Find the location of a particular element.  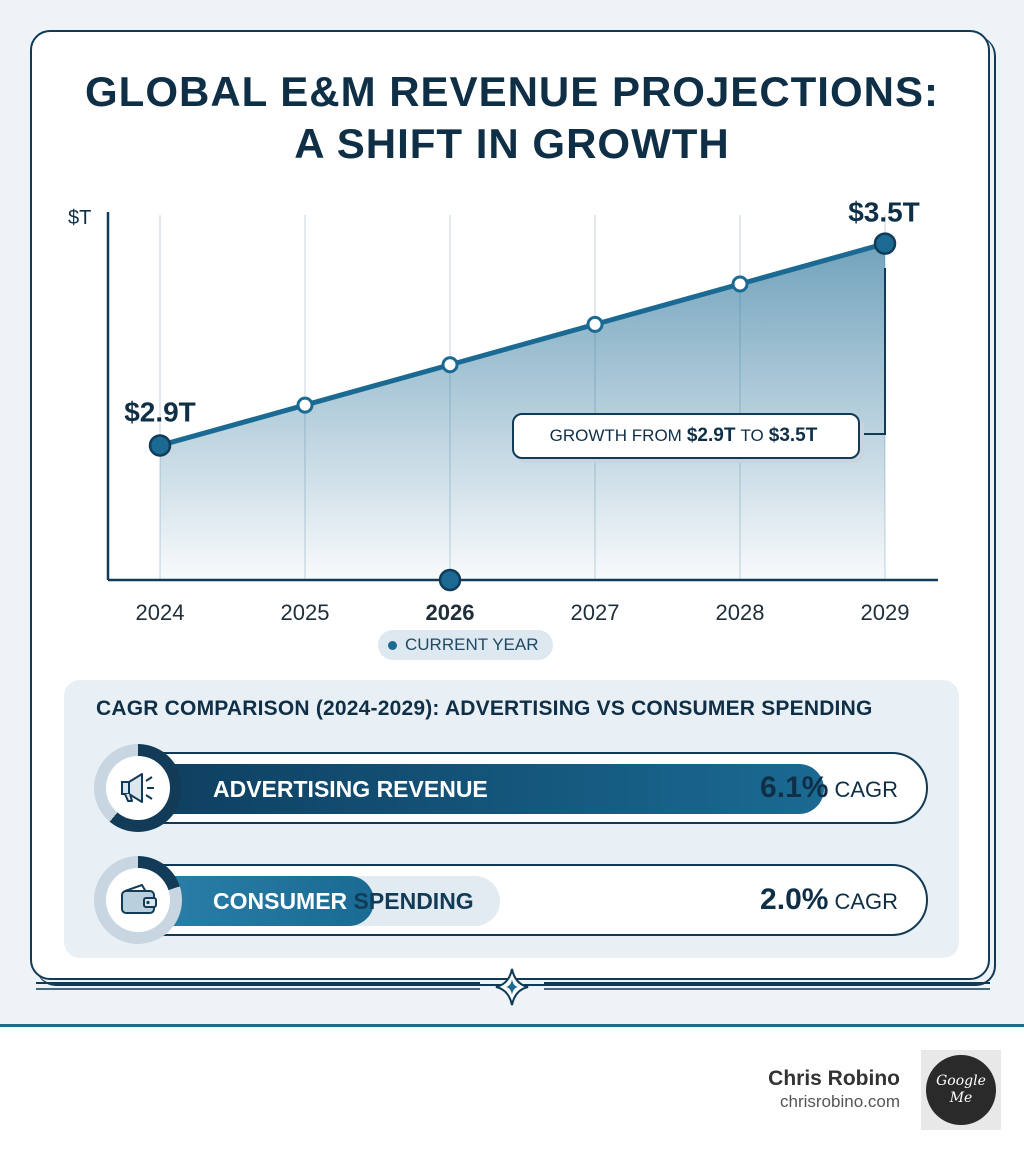

callout-to: $3.5T is located at coordinates (793, 435).